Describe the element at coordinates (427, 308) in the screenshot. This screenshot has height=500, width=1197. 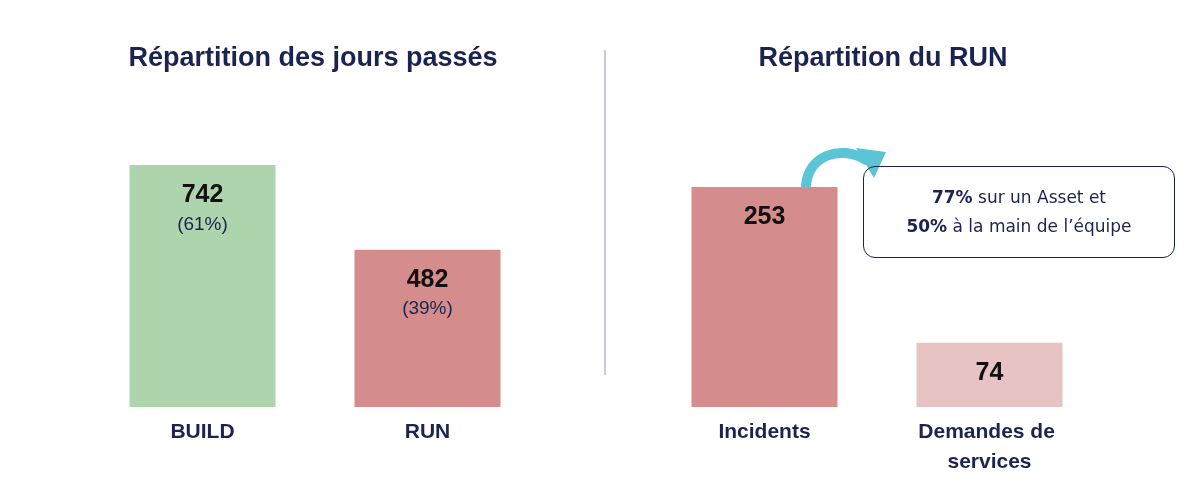
I see `annotation: (39%)` at that location.